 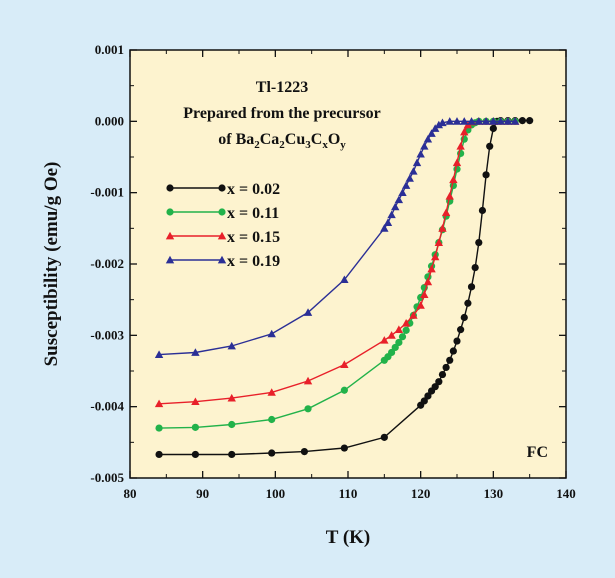 I want to click on y-tick-label: 0.000, so click(x=109, y=120).